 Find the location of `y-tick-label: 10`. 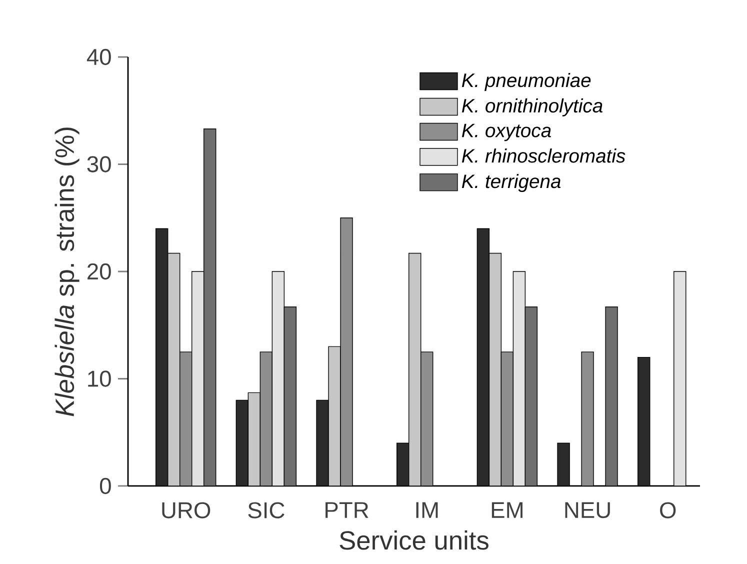

y-tick-label: 10 is located at coordinates (99, 378).